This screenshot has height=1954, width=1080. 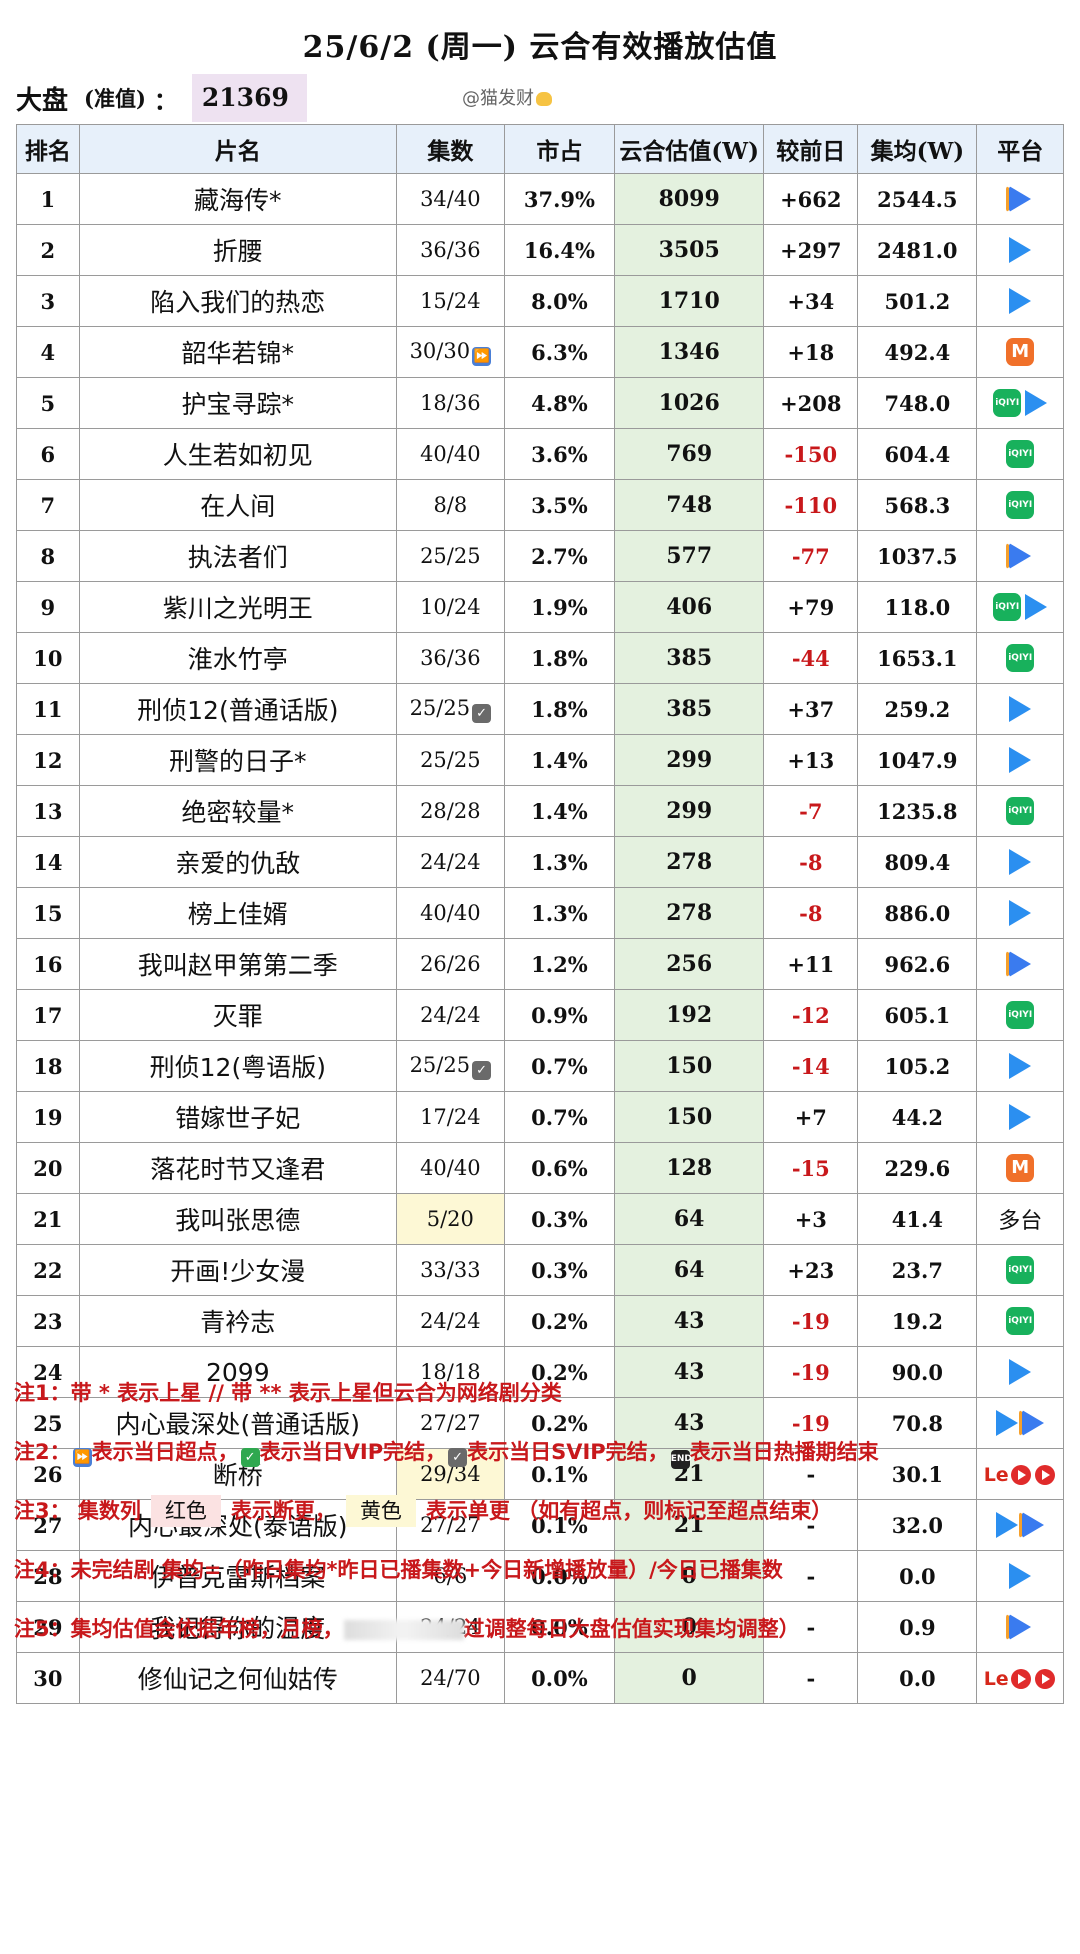 What do you see at coordinates (689, 352) in the screenshot?
I see `cell-est: 1346` at bounding box center [689, 352].